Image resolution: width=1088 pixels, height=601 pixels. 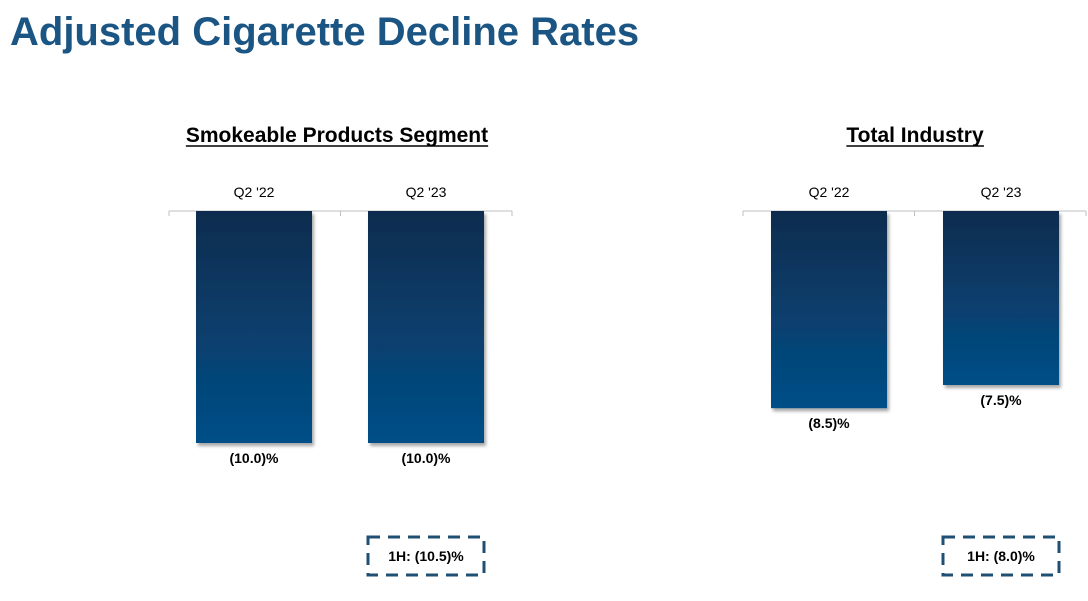 I want to click on note-label: 1H: (8.0)%, so click(x=1001, y=556).